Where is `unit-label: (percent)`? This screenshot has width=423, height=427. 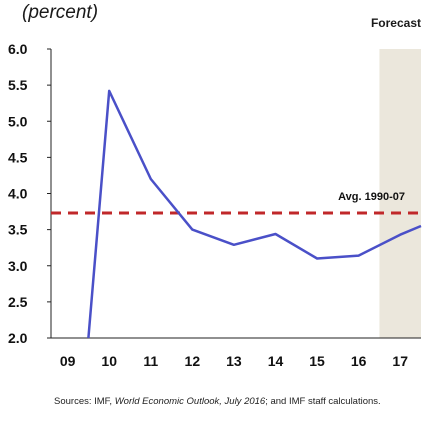 unit-label: (percent) is located at coordinates (60, 12).